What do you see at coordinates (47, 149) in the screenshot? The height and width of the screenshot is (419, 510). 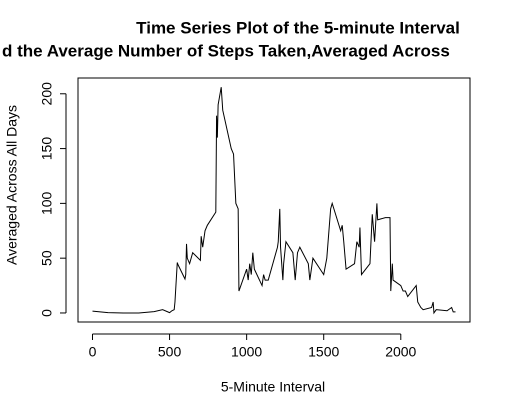 I see `y-tick-label: 150` at bounding box center [47, 149].